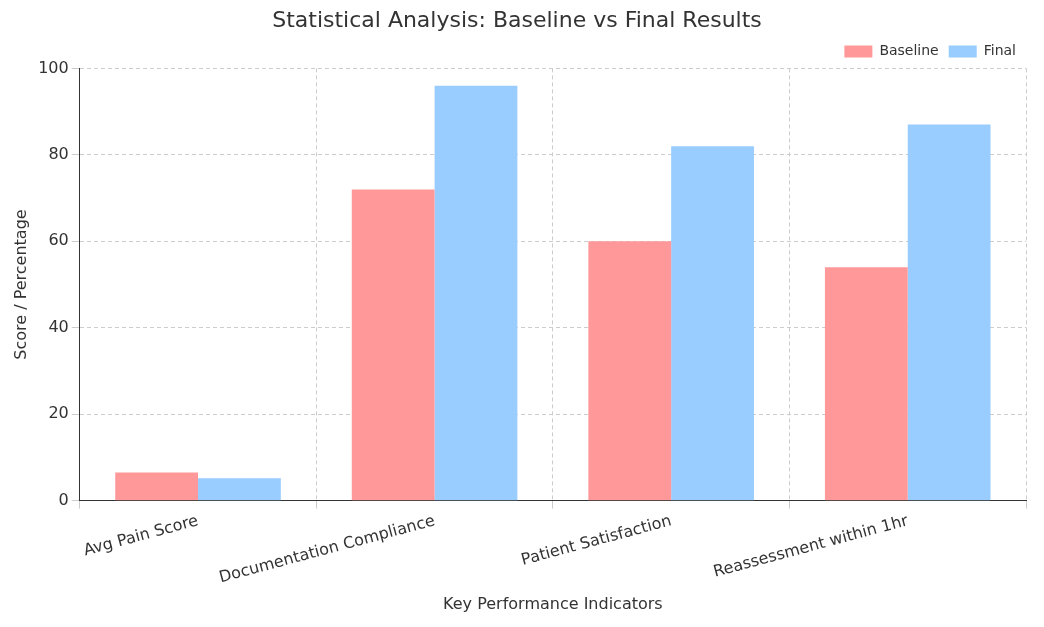 The height and width of the screenshot is (627, 1044). Describe the element at coordinates (909, 50) in the screenshot. I see `legend-label: Baseline` at that location.